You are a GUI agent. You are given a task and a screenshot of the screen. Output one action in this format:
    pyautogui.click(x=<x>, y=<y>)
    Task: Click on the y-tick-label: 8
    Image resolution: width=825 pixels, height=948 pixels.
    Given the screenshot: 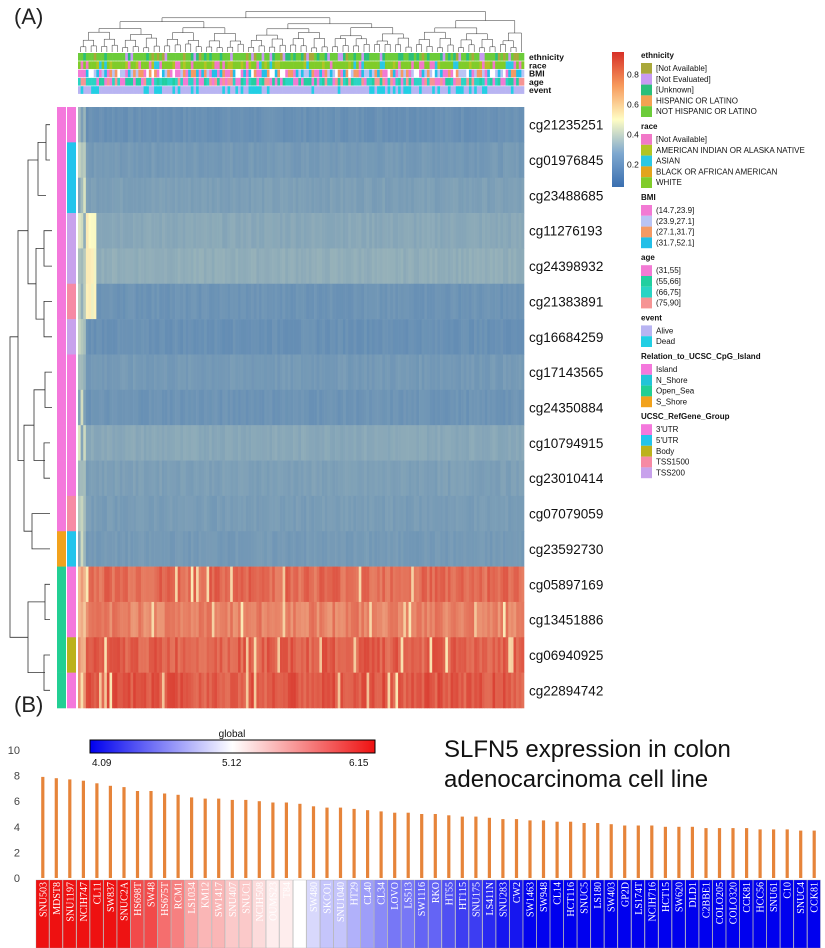 What is the action you would take?
    pyautogui.click(x=17, y=777)
    